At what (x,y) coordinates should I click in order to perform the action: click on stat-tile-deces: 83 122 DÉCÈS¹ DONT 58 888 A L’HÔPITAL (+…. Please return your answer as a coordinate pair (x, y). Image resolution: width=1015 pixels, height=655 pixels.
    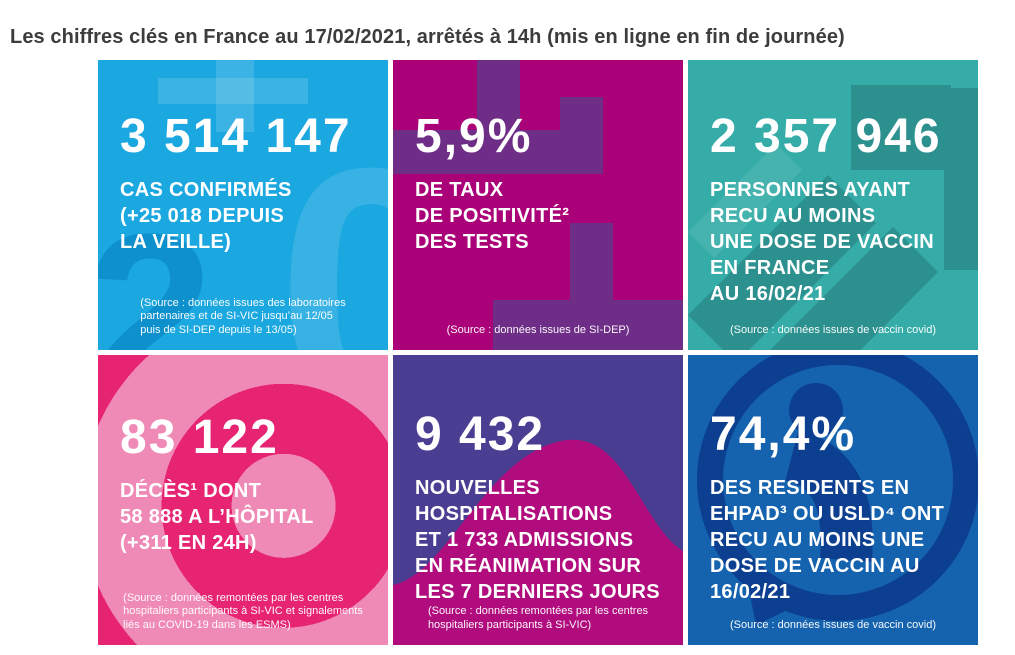
    Looking at the image, I should click on (243, 500).